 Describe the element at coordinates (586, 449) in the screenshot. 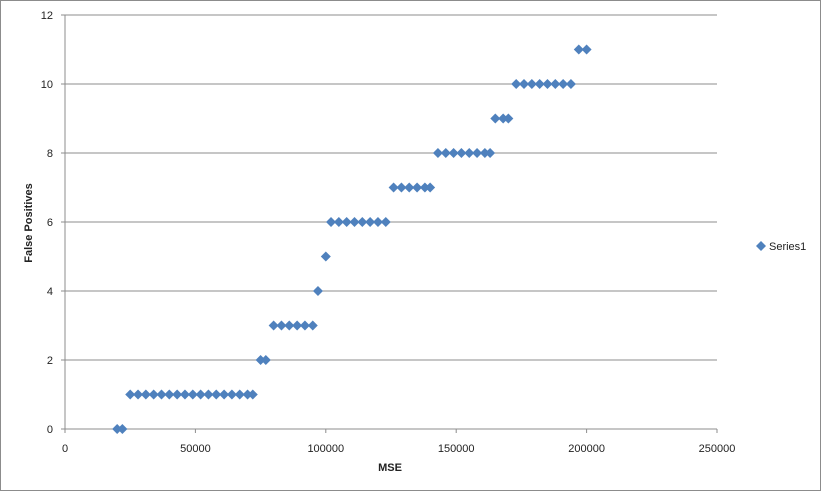

I see `x-tick-label: 200000` at that location.